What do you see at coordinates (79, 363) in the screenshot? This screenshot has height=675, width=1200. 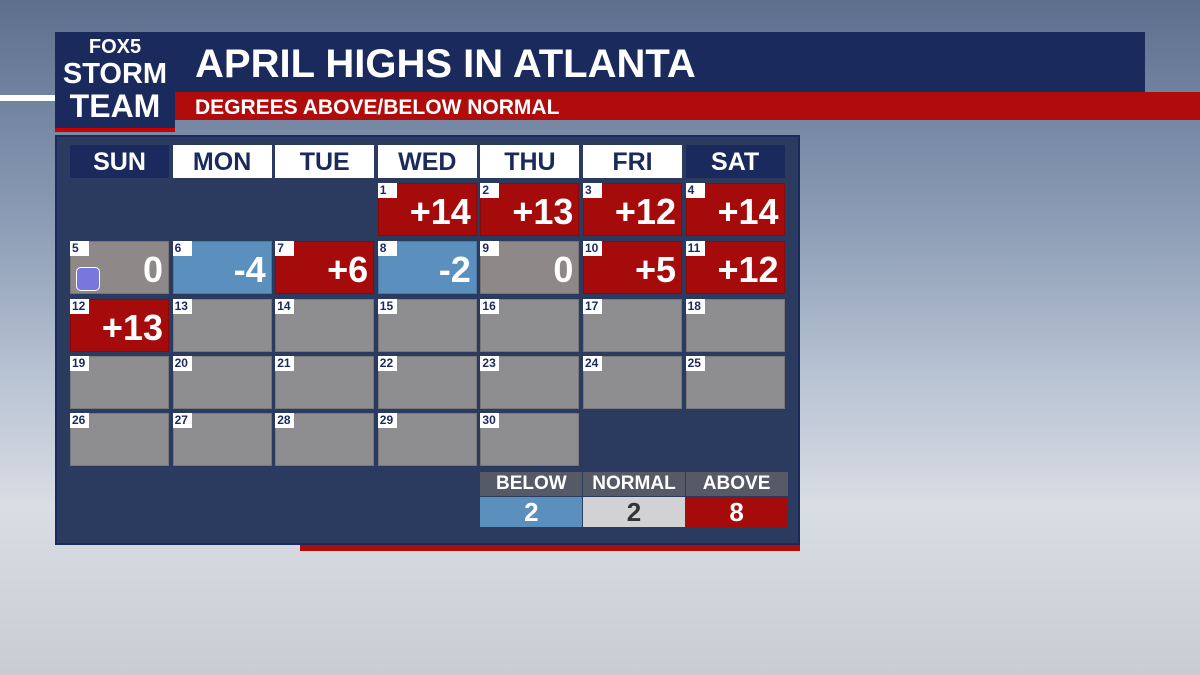 I see `day-number: 19` at bounding box center [79, 363].